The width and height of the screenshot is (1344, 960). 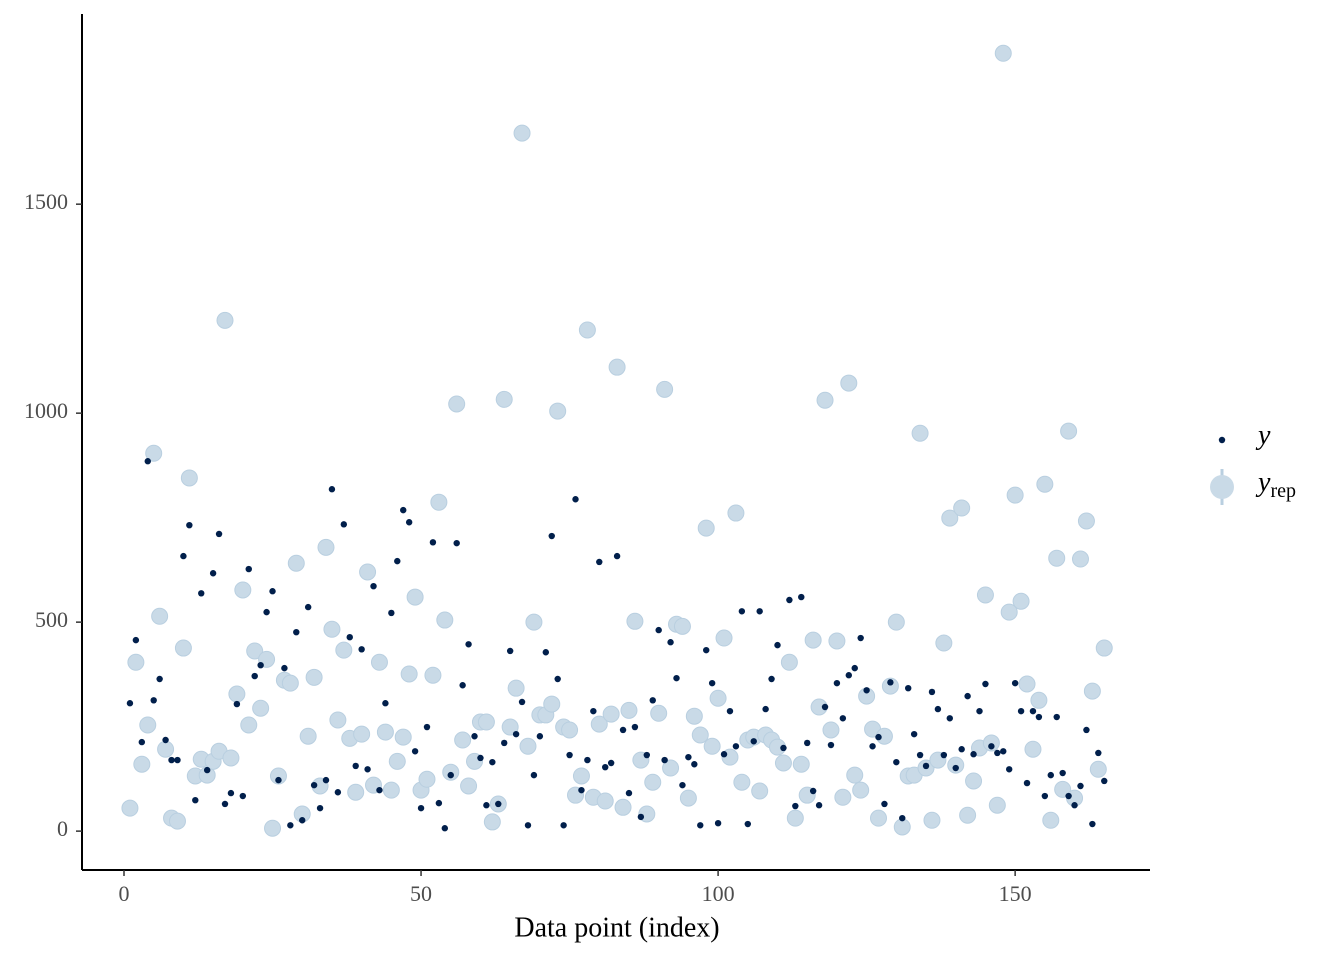 I want to click on y-tick-label: 0, so click(x=62, y=828).